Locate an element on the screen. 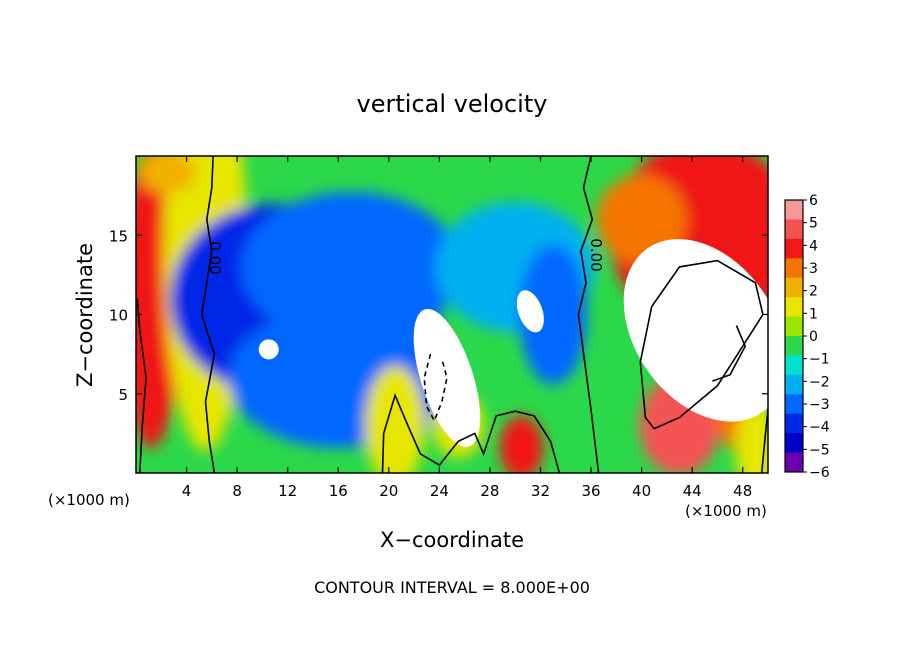 Image resolution: width=904 pixels, height=654 pixels. colorbar-label: 4 is located at coordinates (813, 246).